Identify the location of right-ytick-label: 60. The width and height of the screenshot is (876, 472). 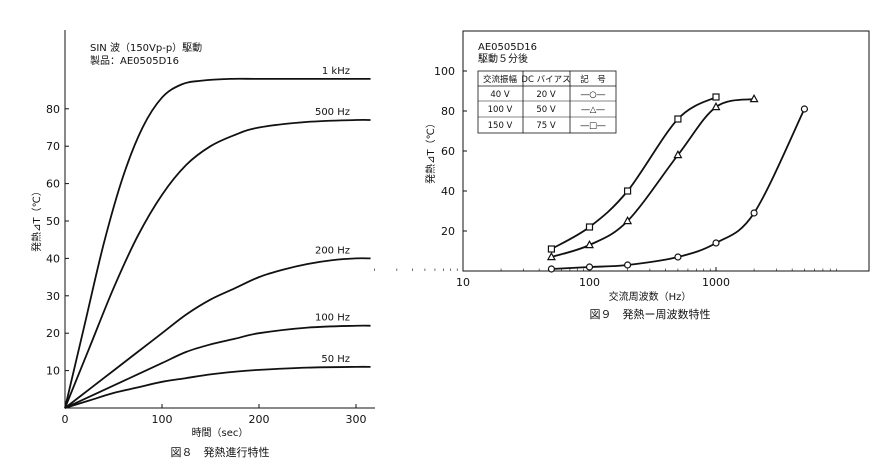
(448, 151).